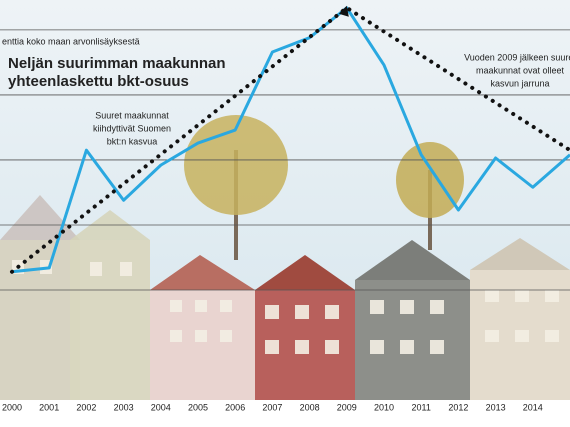 The width and height of the screenshot is (570, 427). Describe the element at coordinates (132, 115) in the screenshot. I see `annotation-line: Suuret maakunnat` at that location.